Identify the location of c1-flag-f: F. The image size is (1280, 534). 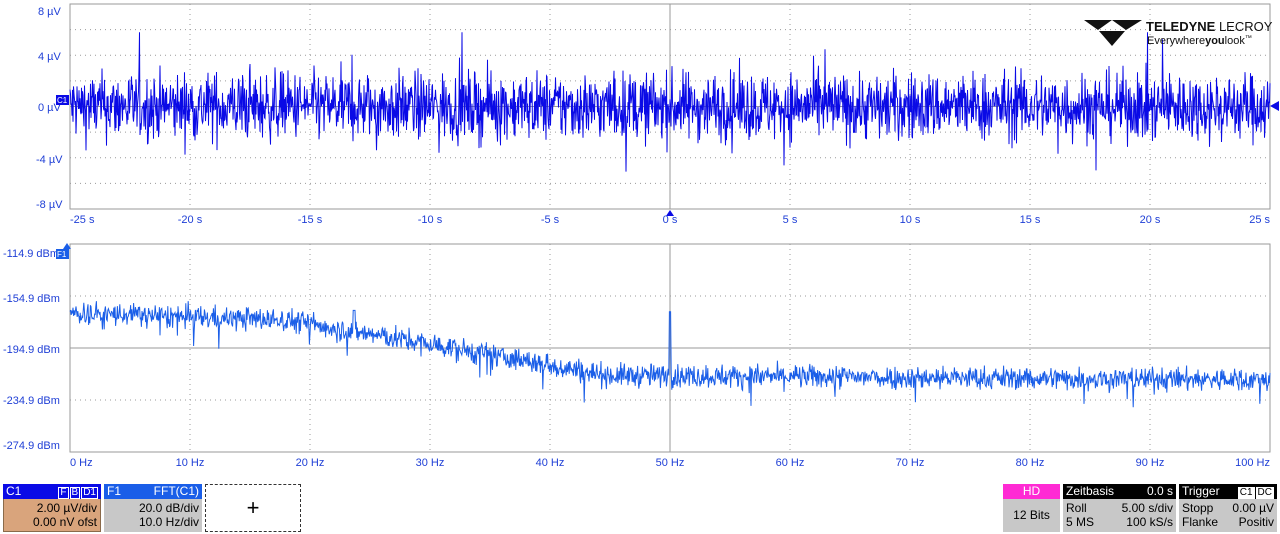
(63, 493).